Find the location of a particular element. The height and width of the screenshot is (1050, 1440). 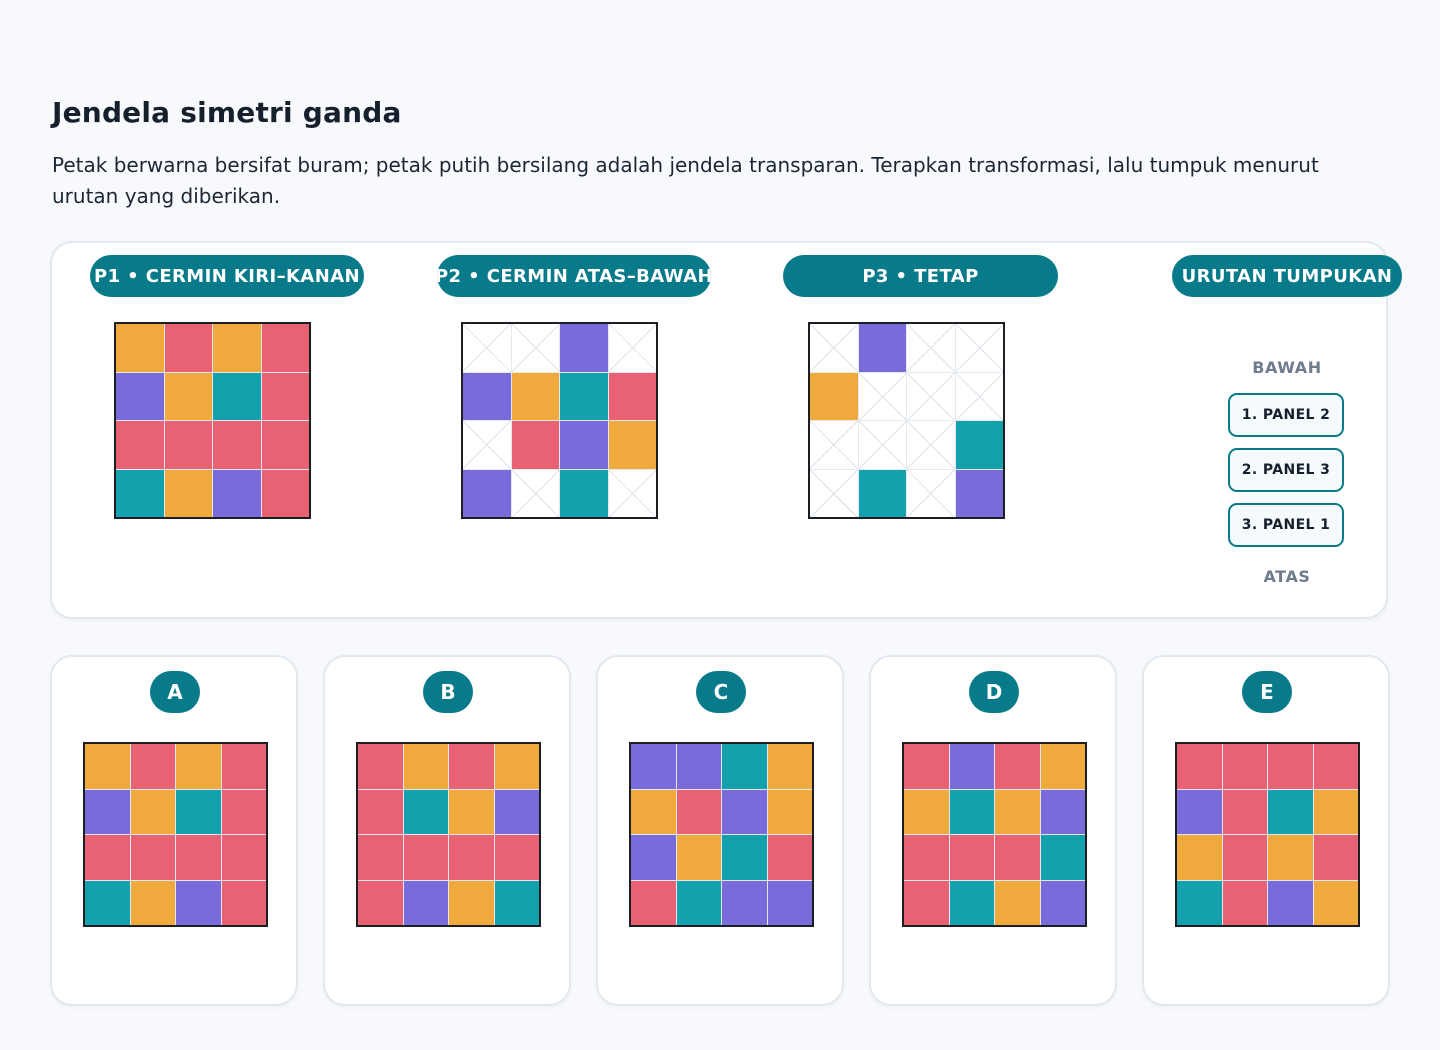

option-a-grid is located at coordinates (175, 834).